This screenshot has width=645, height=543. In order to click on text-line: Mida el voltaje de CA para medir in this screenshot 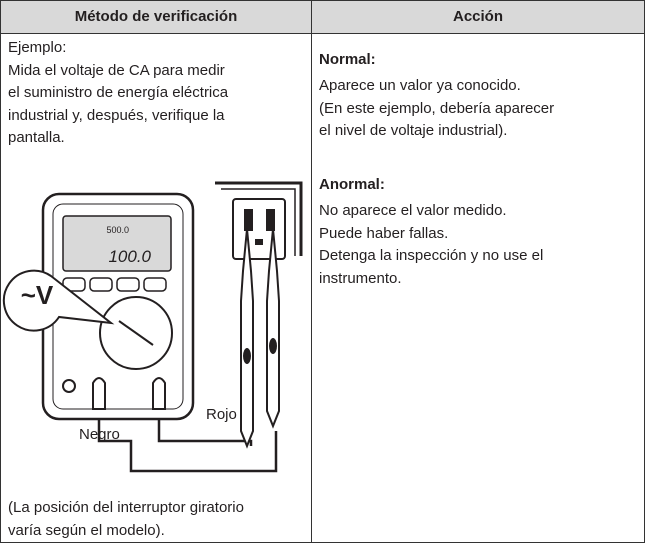, I will do `click(116, 70)`.